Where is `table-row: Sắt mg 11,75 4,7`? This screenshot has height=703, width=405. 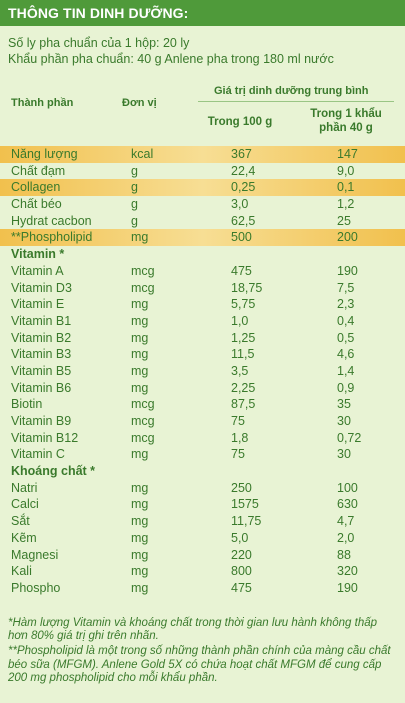
table-row: Sắt mg 11,75 4,7 is located at coordinates (202, 521).